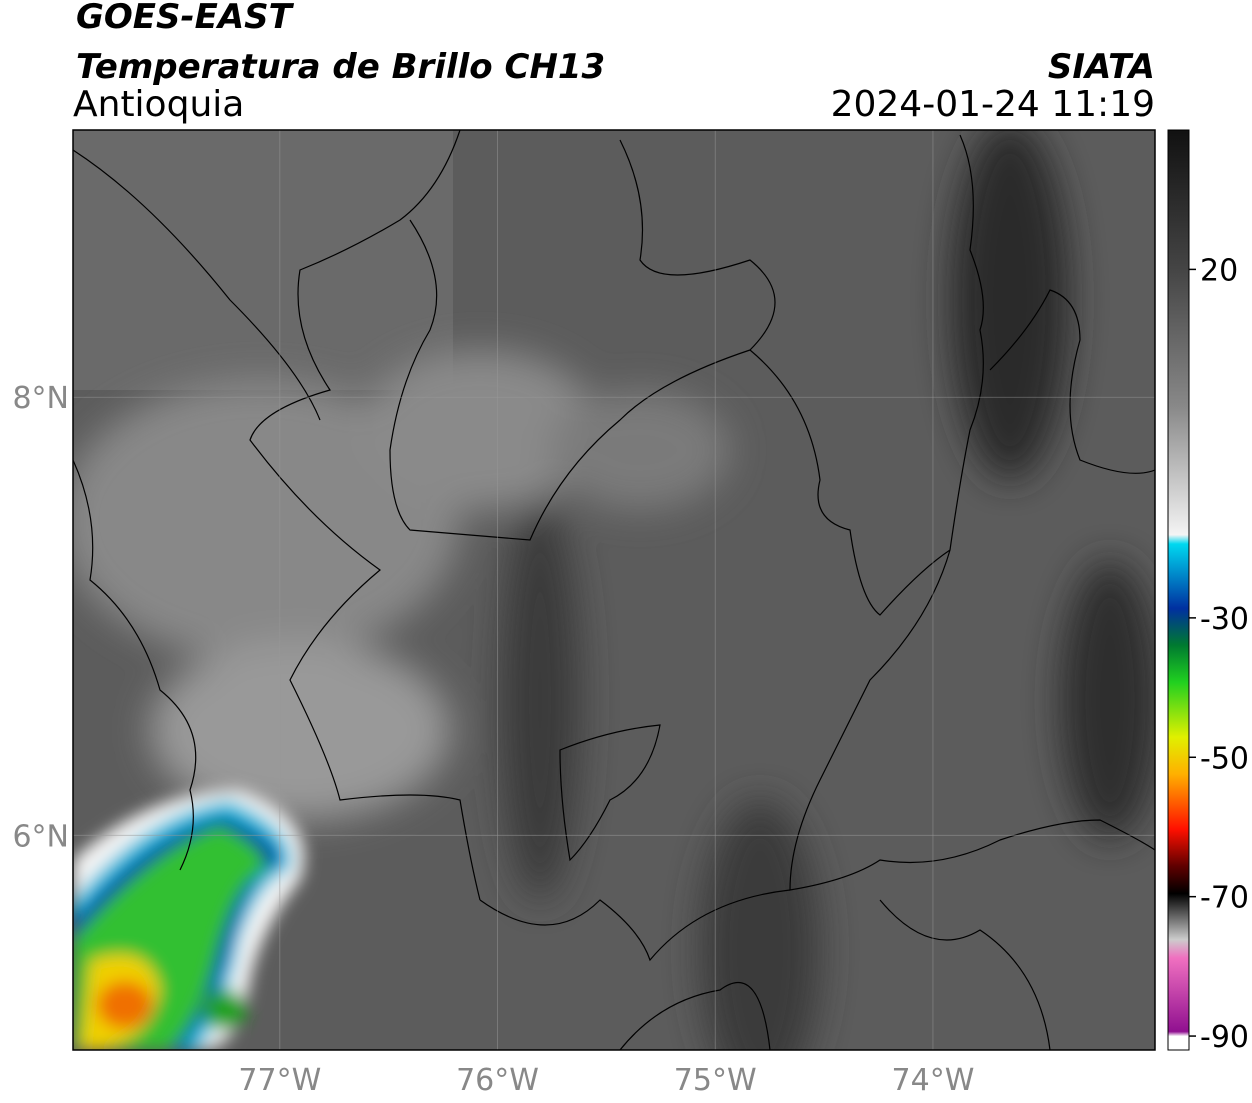 The height and width of the screenshot is (1103, 1252). Describe the element at coordinates (1101, 67) in the screenshot. I see `source: SIATA` at that location.